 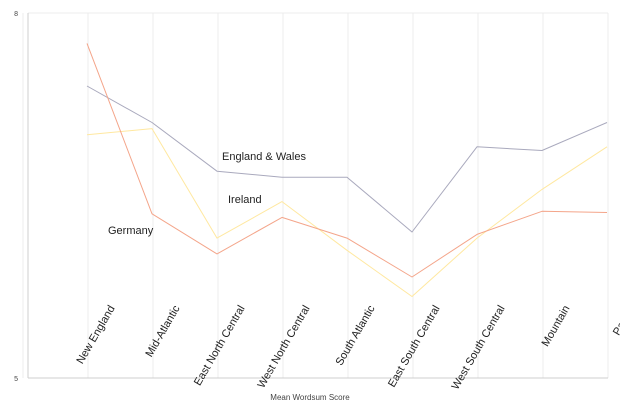 What do you see at coordinates (95, 335) in the screenshot?
I see `x-tick-label: New England` at bounding box center [95, 335].